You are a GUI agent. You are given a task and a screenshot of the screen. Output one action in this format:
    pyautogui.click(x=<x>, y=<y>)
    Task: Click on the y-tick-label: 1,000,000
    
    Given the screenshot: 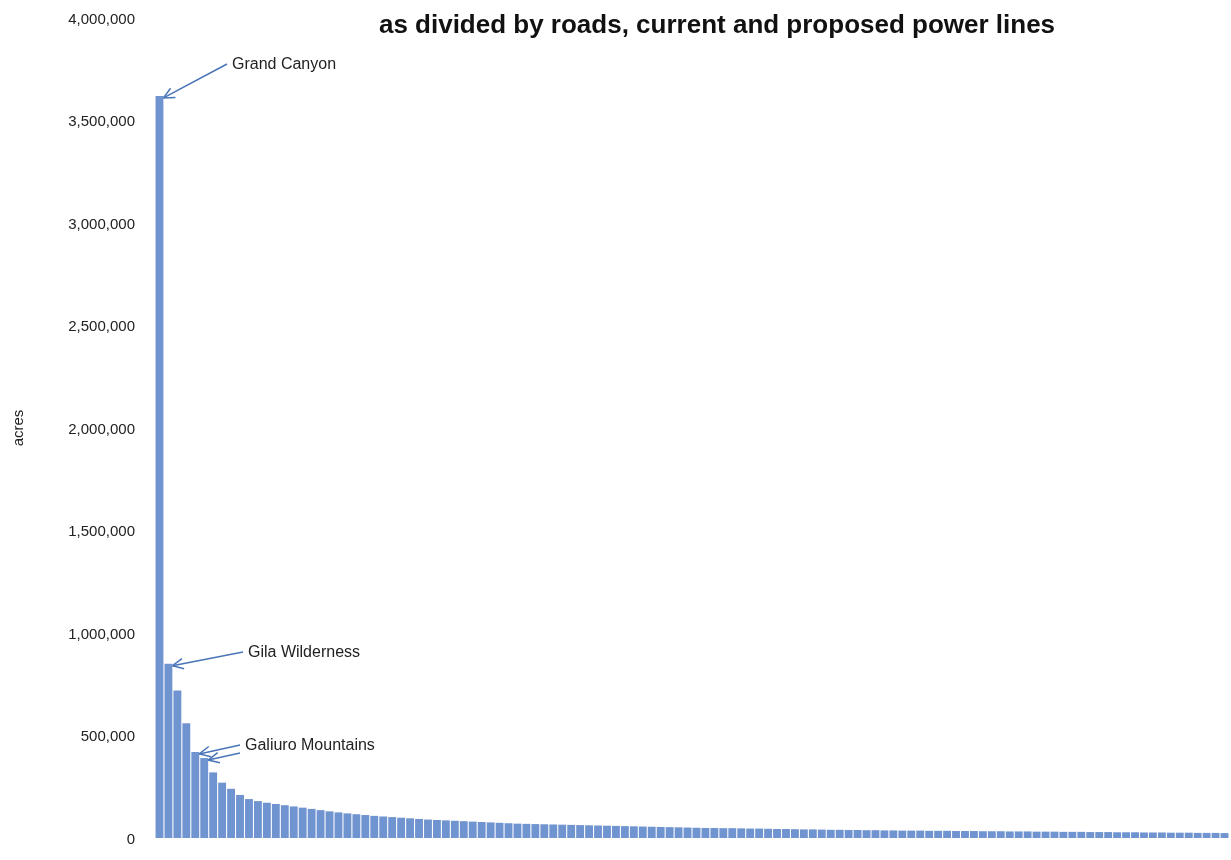 What is the action you would take?
    pyautogui.click(x=101, y=633)
    